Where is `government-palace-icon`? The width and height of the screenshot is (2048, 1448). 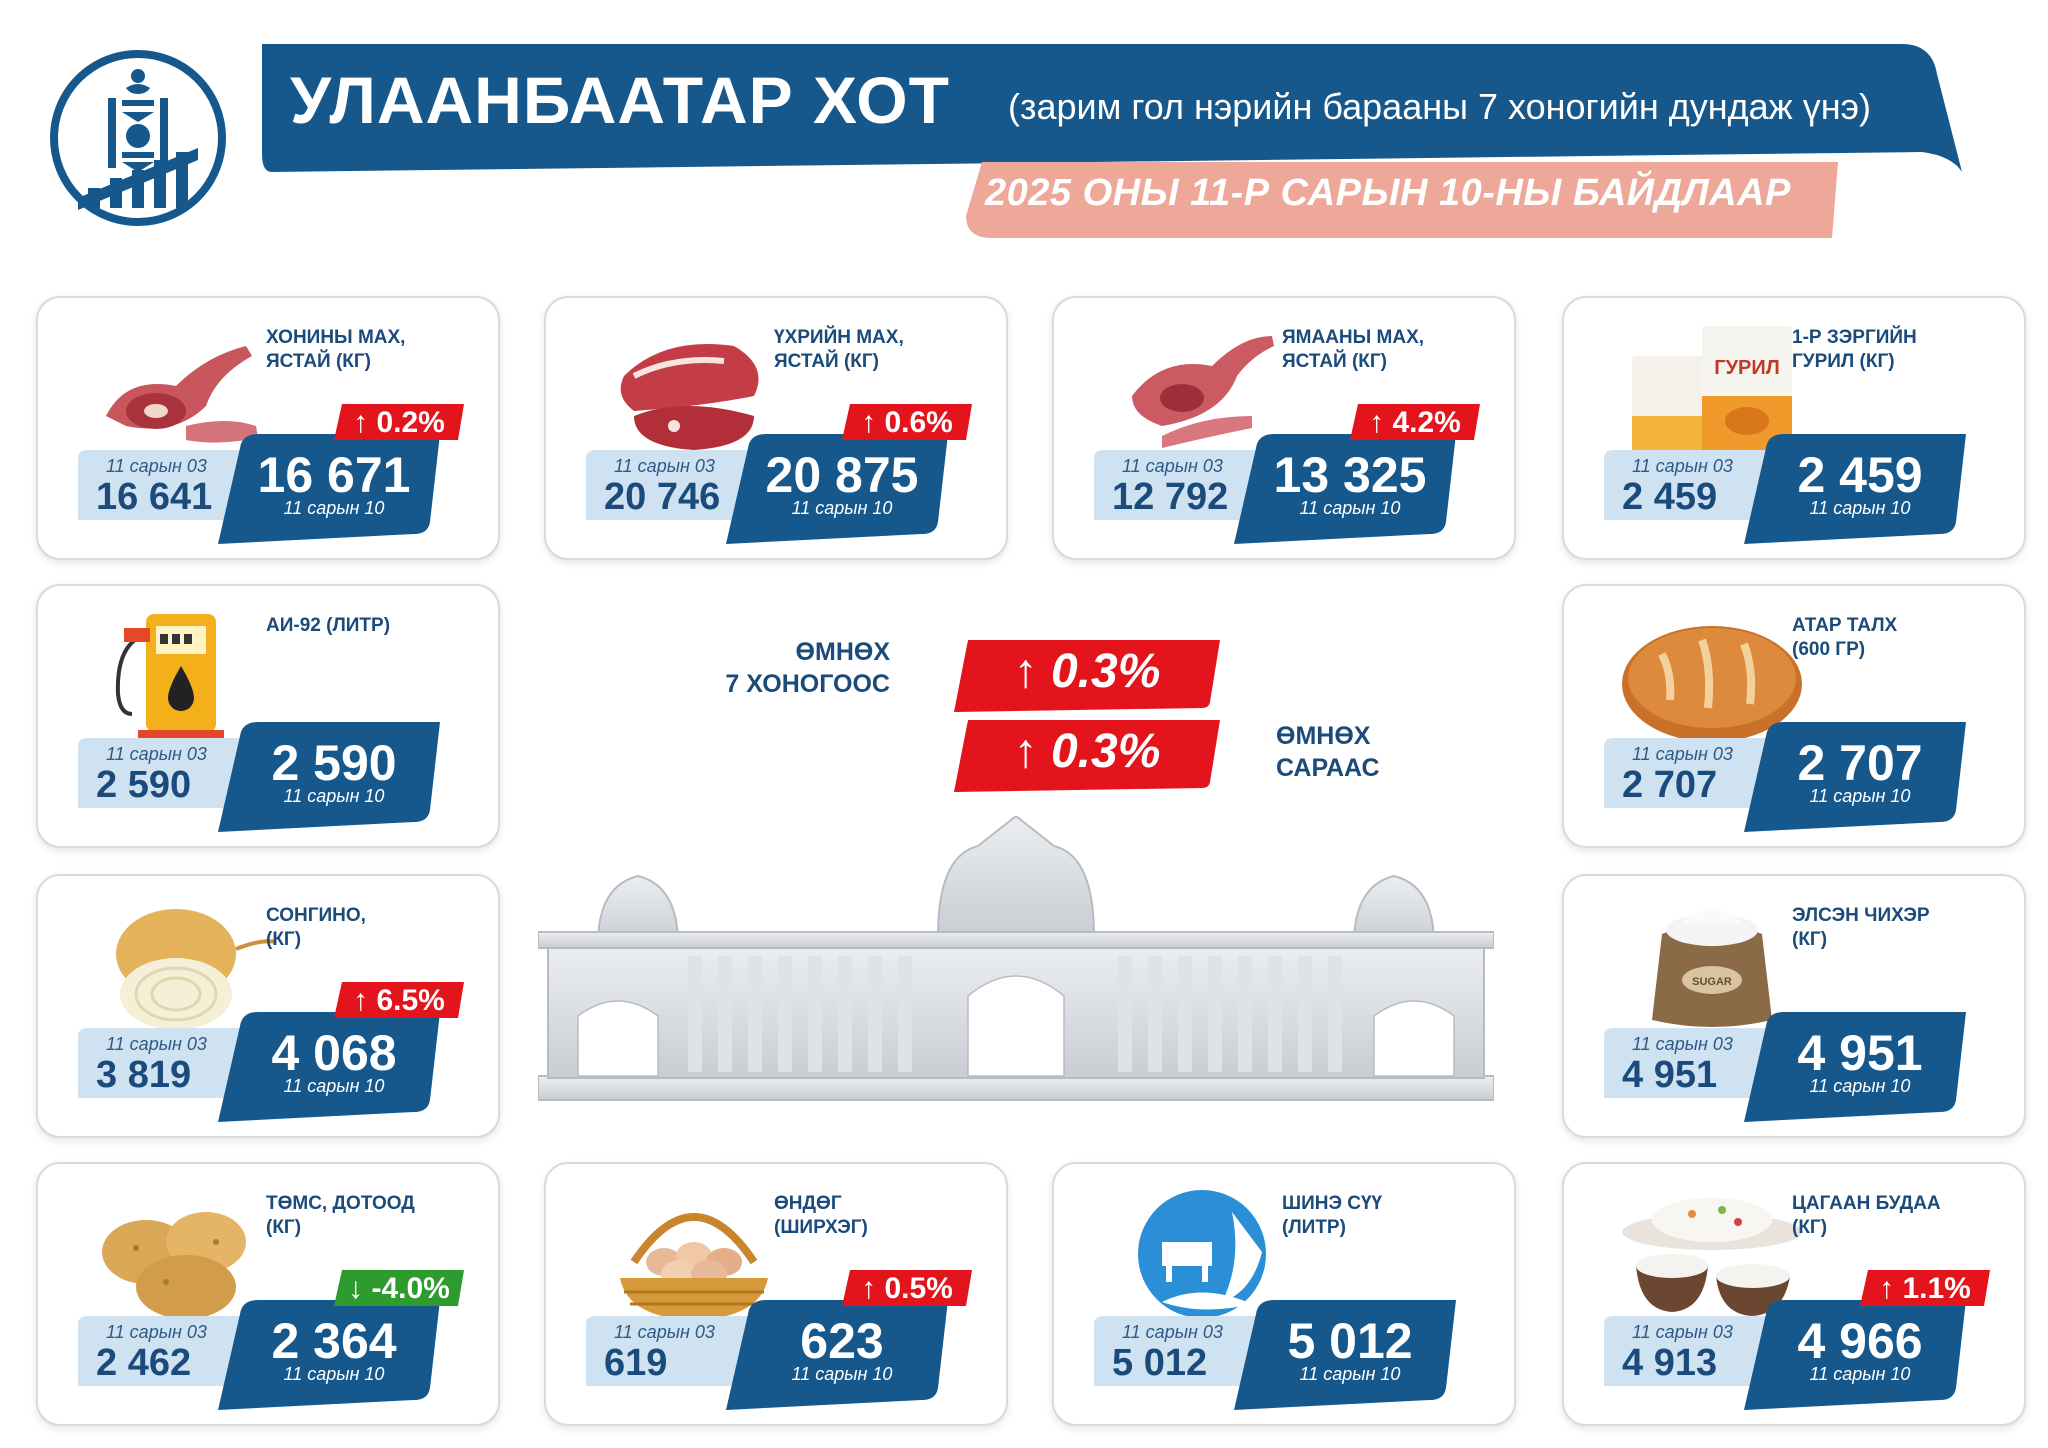 government-palace-icon is located at coordinates (1016, 958).